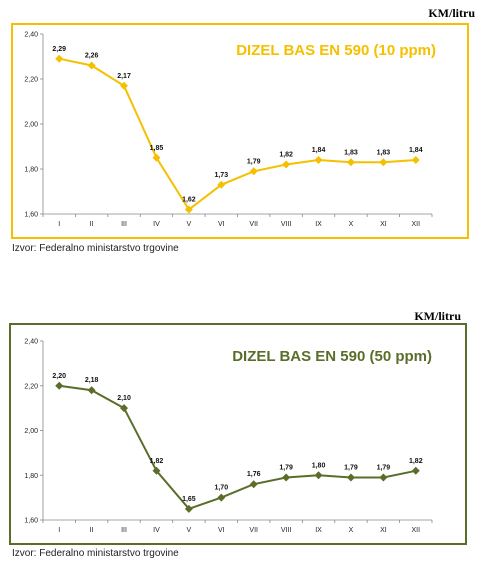 The height and width of the screenshot is (570, 481). What do you see at coordinates (189, 499) in the screenshot?
I see `data-label: 1,65` at bounding box center [189, 499].